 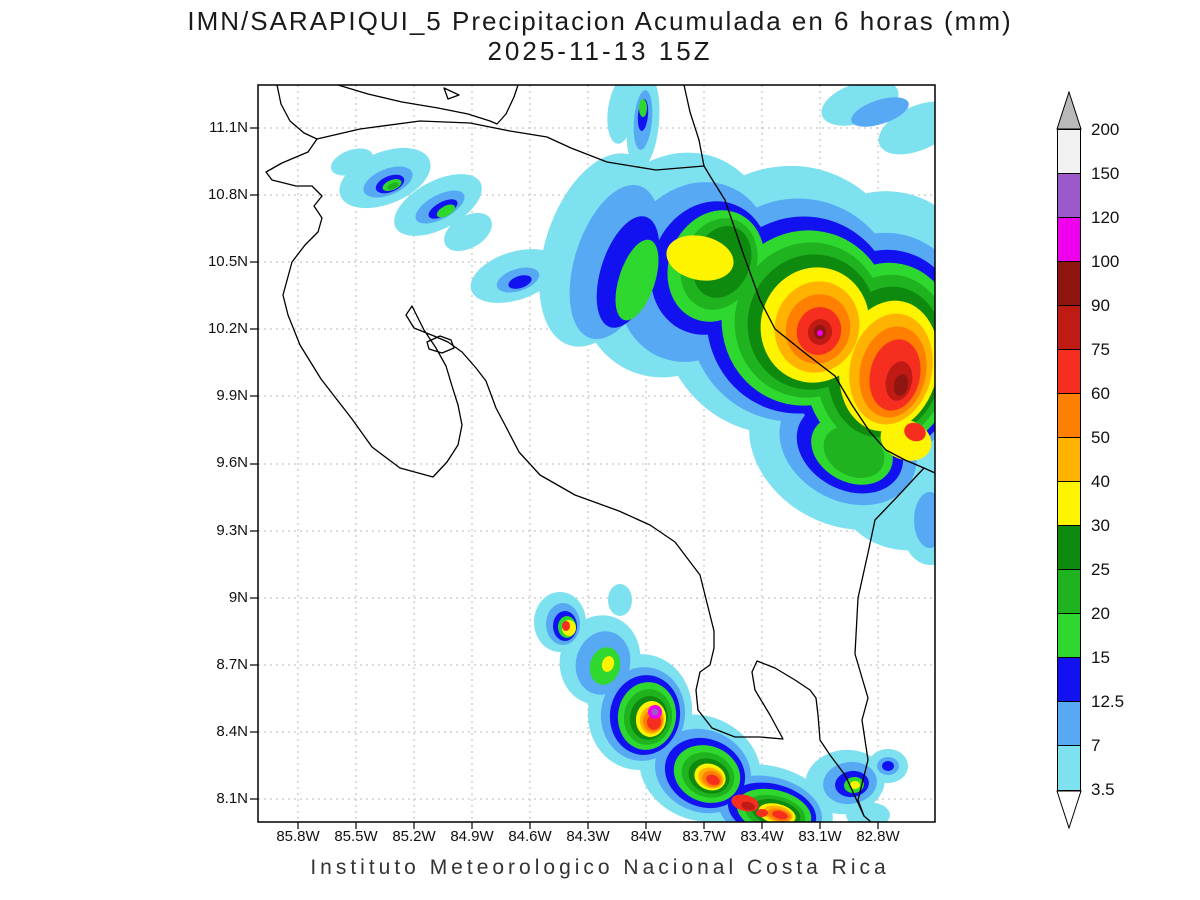 I want to click on x-axis-label: 84.3W, so click(x=588, y=836).